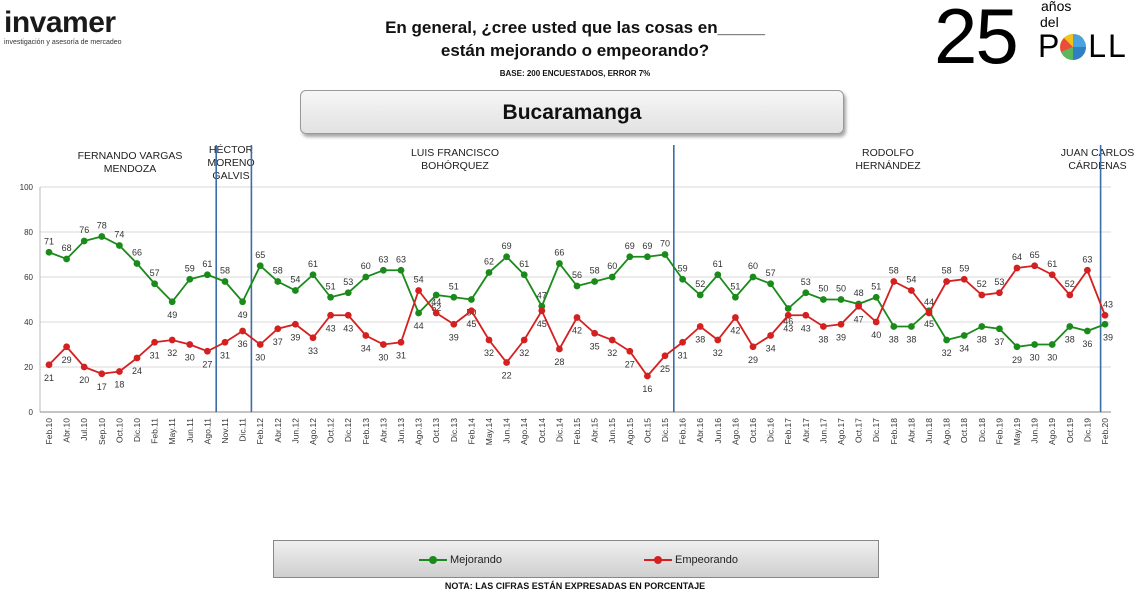  Describe the element at coordinates (894, 271) in the screenshot. I see `data-label: 58` at that location.